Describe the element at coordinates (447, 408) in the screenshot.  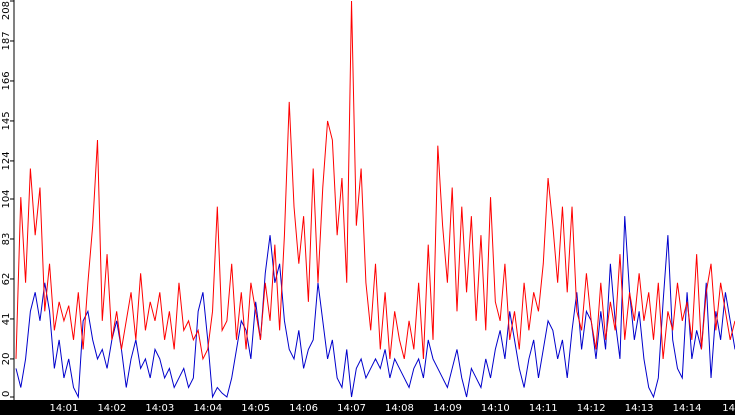
I see `x-tick-label: 14:09` at that location.